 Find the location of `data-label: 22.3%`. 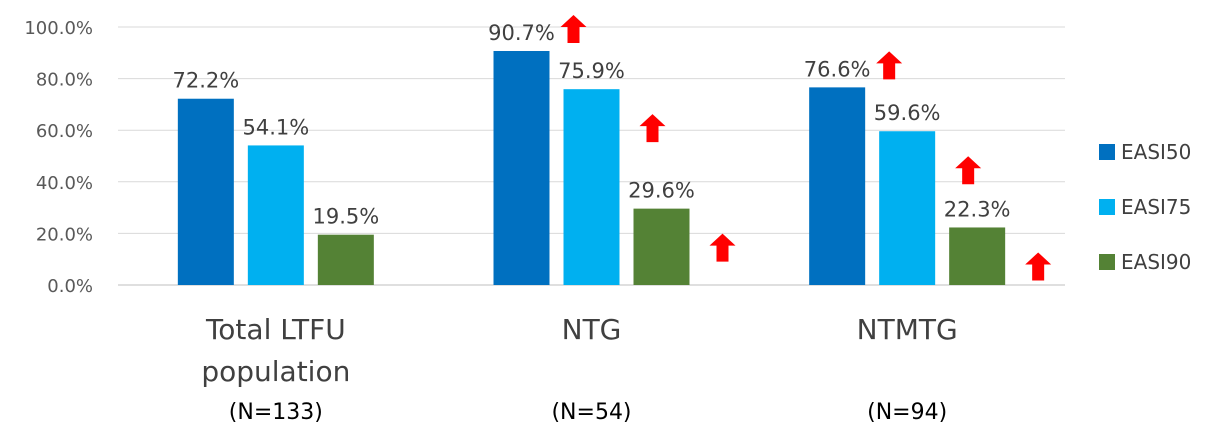

data-label: 22.3% is located at coordinates (977, 209).